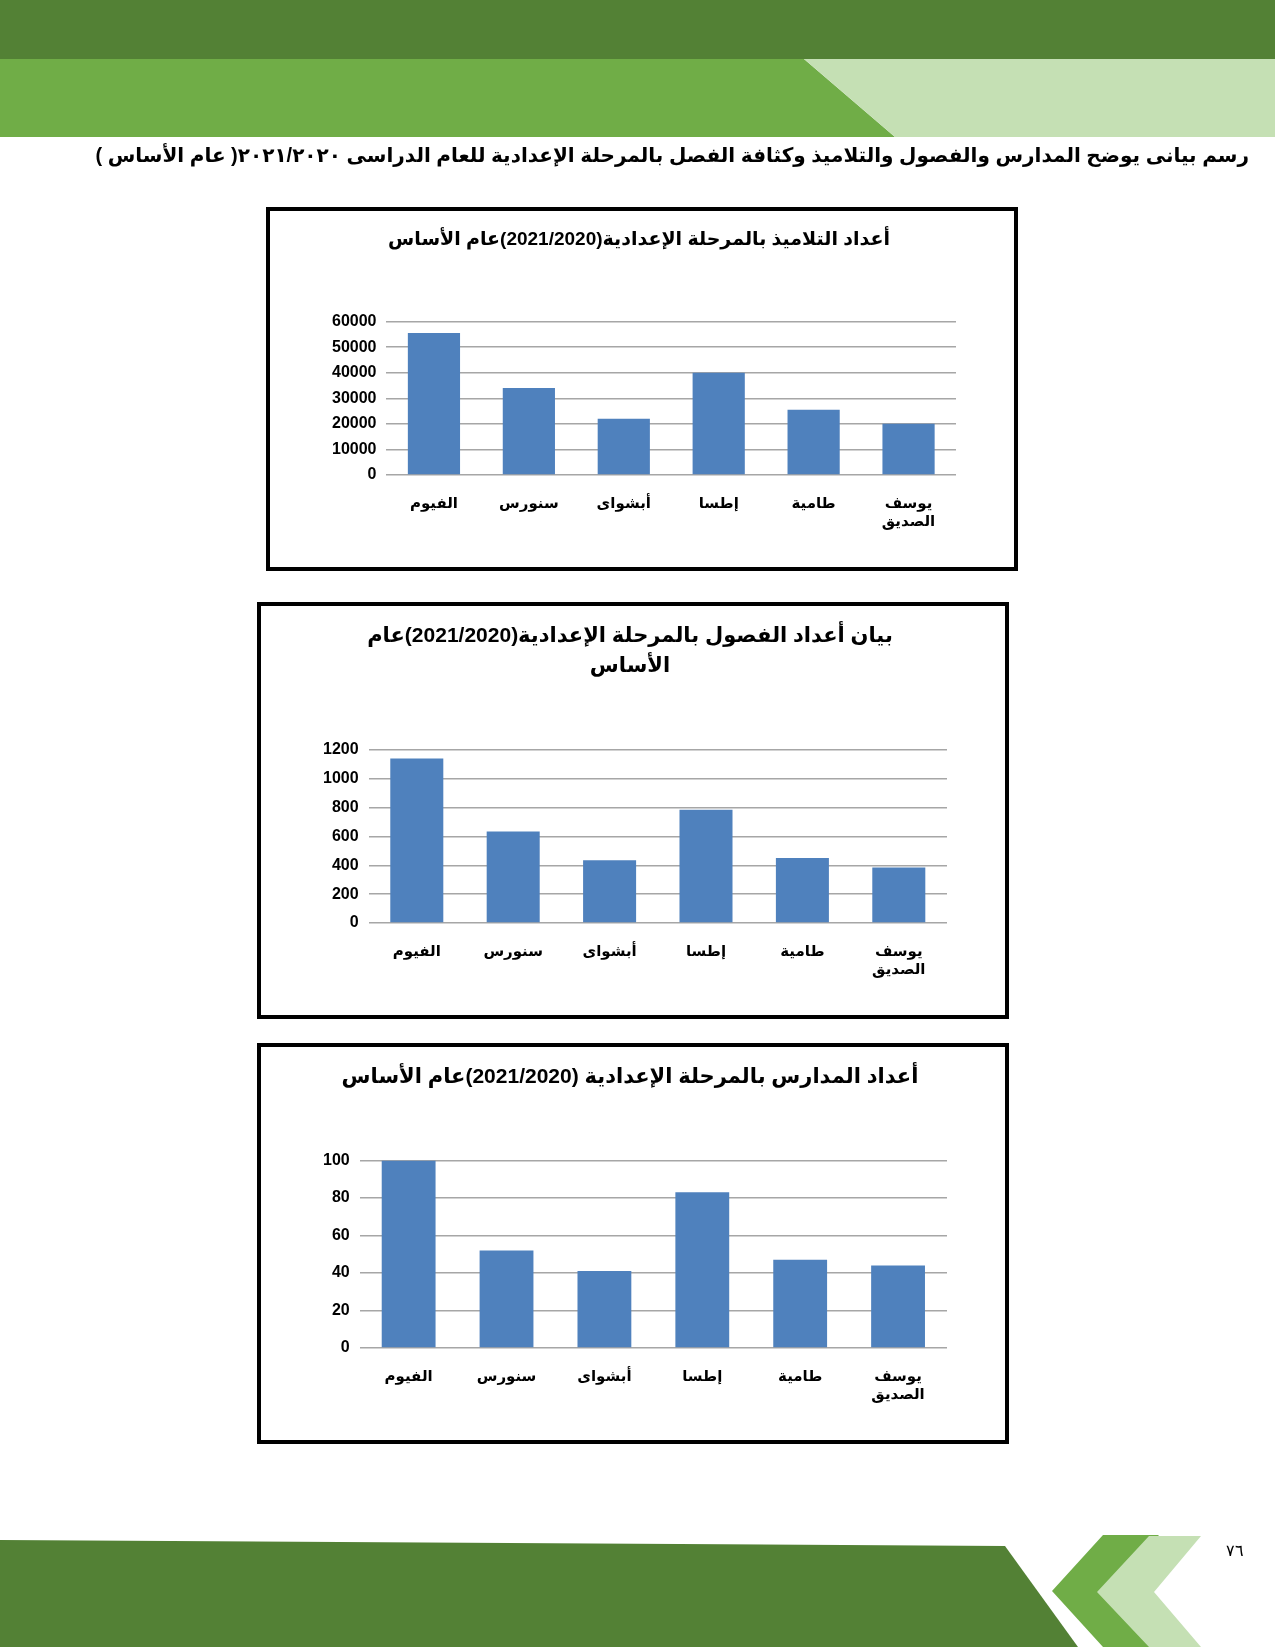  What do you see at coordinates (630, 1075) in the screenshot?
I see `chart-title: أعداد المدارس بالمرحلة الإعدادية (2021/2020)عام الأساس` at bounding box center [630, 1075].